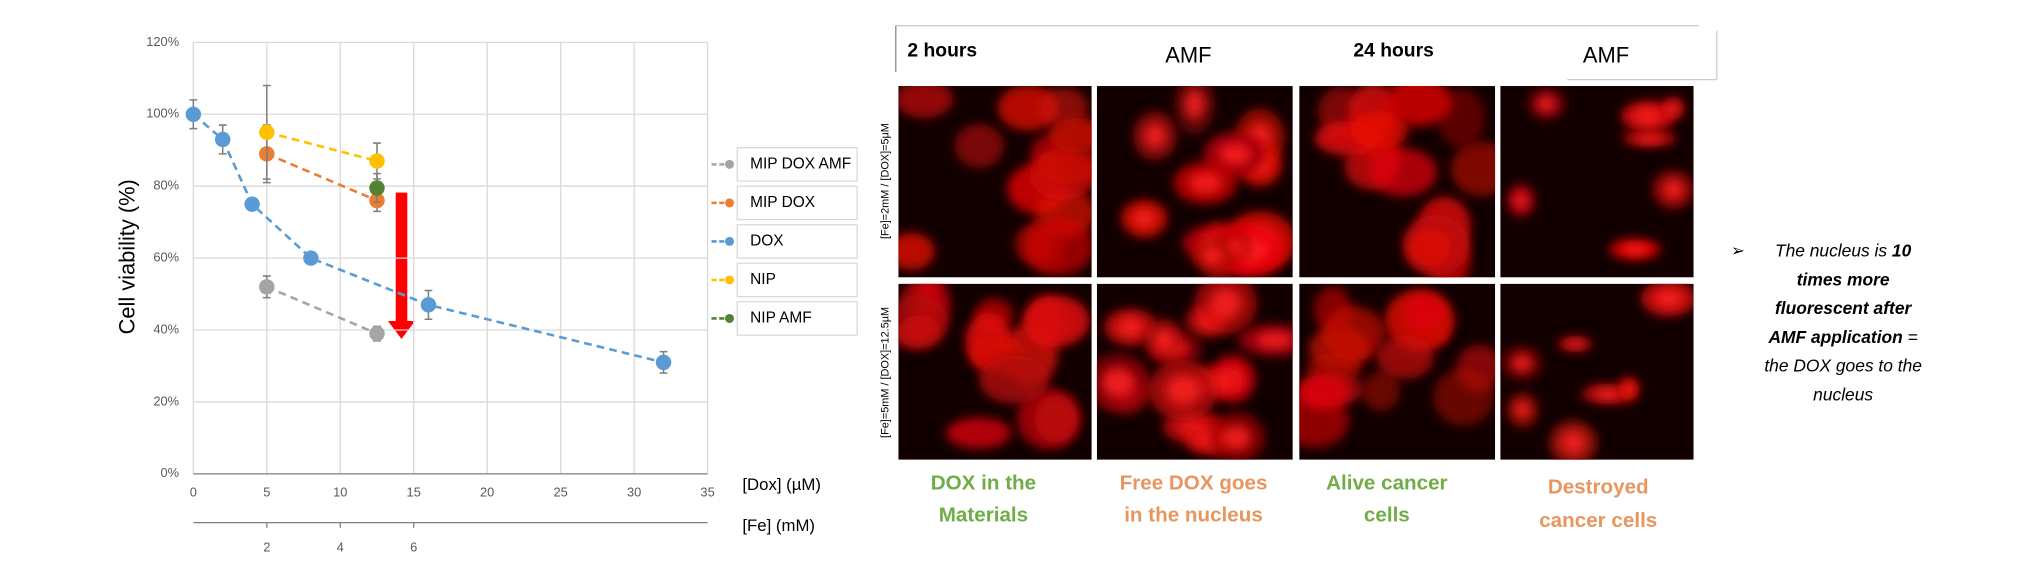 Image resolution: width=2021 pixels, height=565 pixels. What do you see at coordinates (193, 491) in the screenshot?
I see `x-tick-label: 0` at bounding box center [193, 491].